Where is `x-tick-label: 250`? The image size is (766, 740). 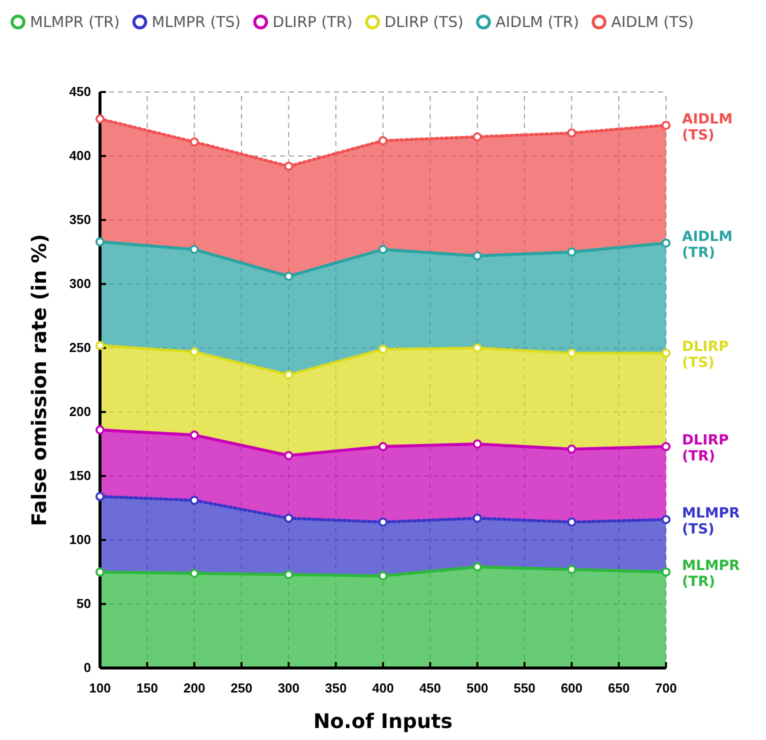
x-tick-label: 250 is located at coordinates (241, 688).